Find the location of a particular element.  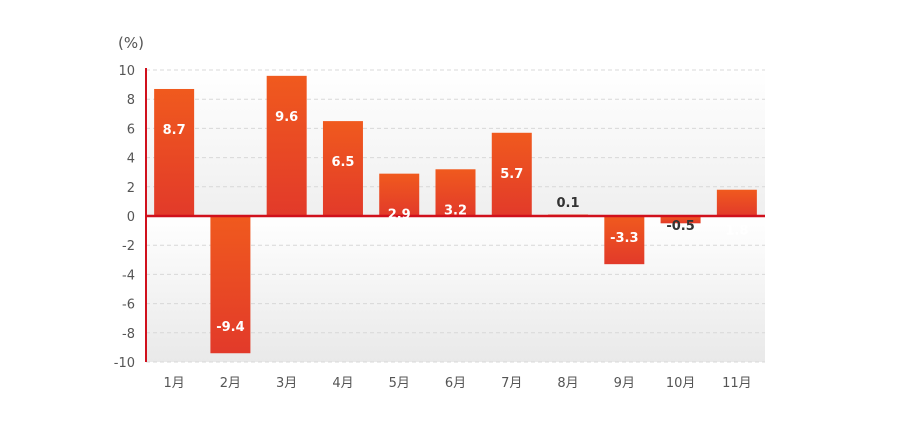

data-label: 3.2 is located at coordinates (455, 210).